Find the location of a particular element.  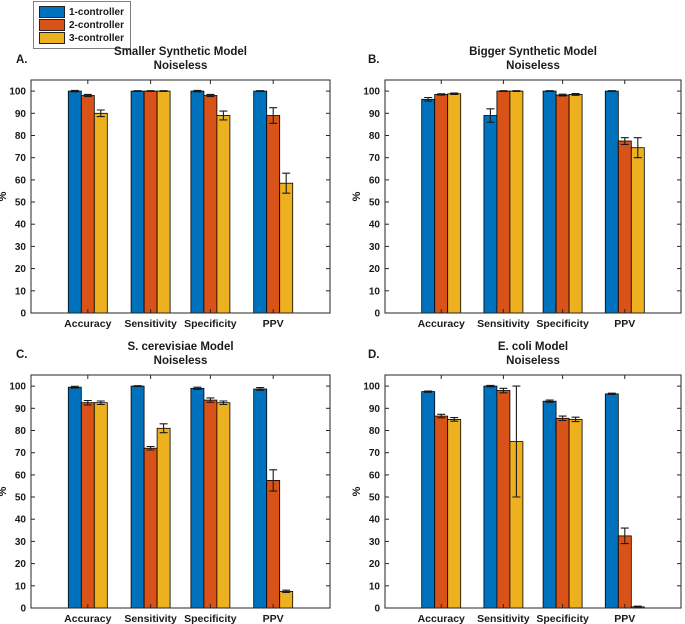

panel-c-title-line1: S. cerevisiae Model is located at coordinates (180, 347).